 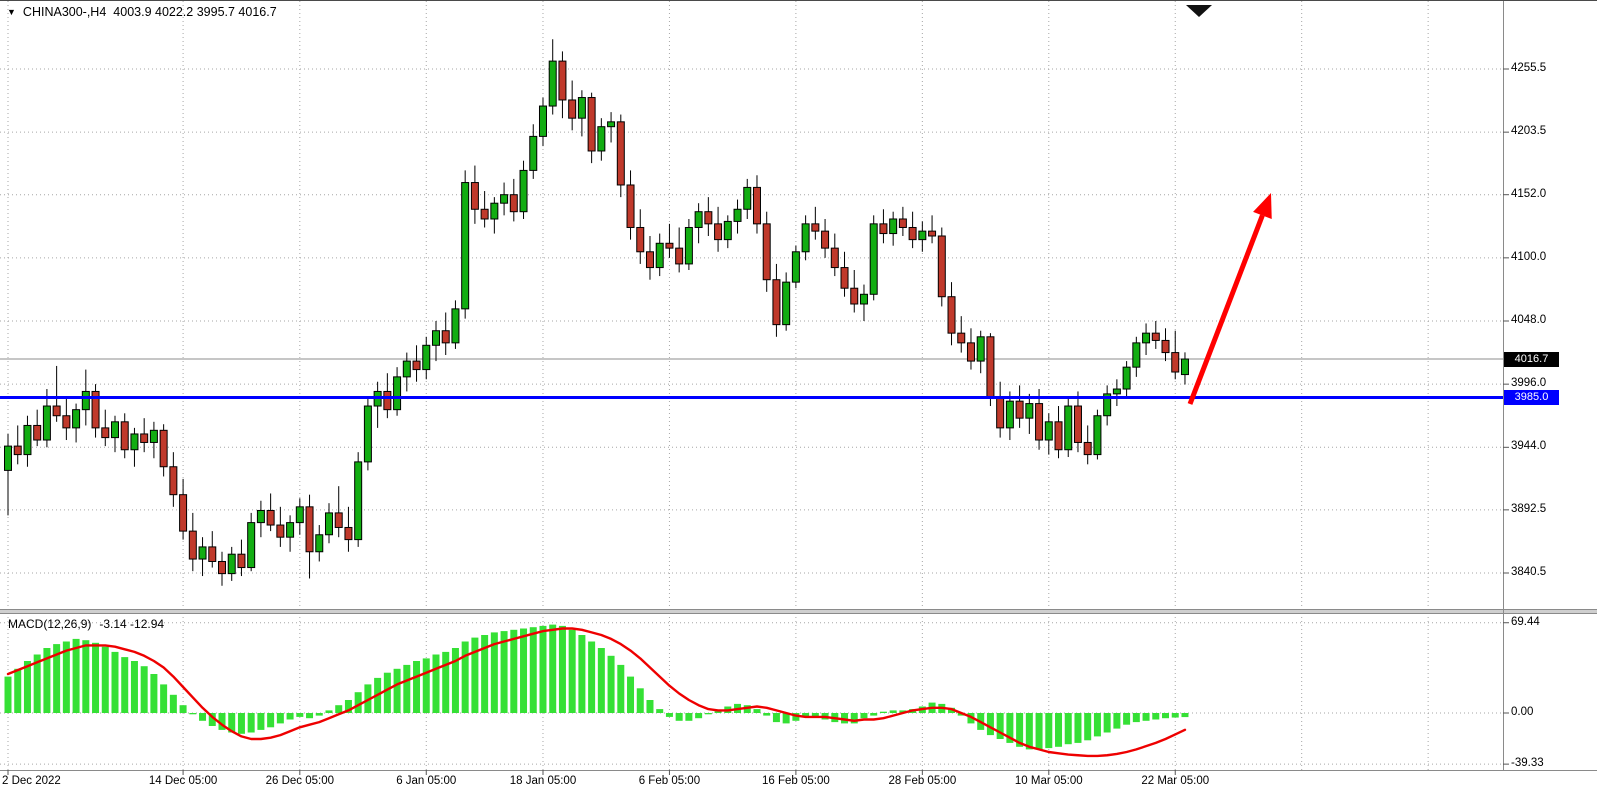 I want to click on trend-arrow-line, so click(x=1226, y=309).